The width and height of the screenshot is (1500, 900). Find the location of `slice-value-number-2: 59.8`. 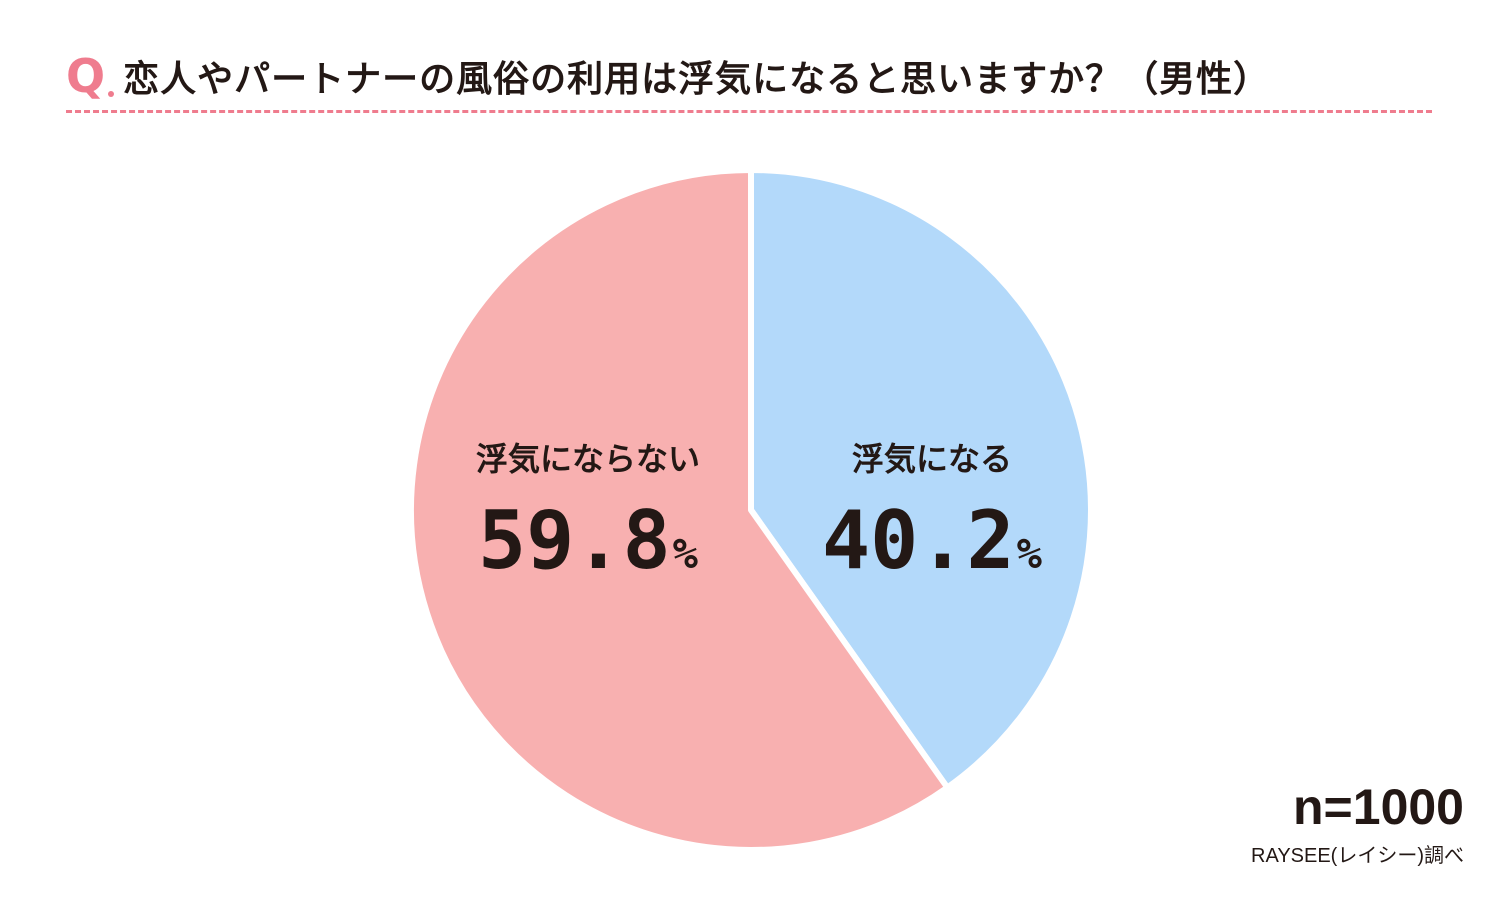

slice-value-number-2: 59.8 is located at coordinates (574, 540).